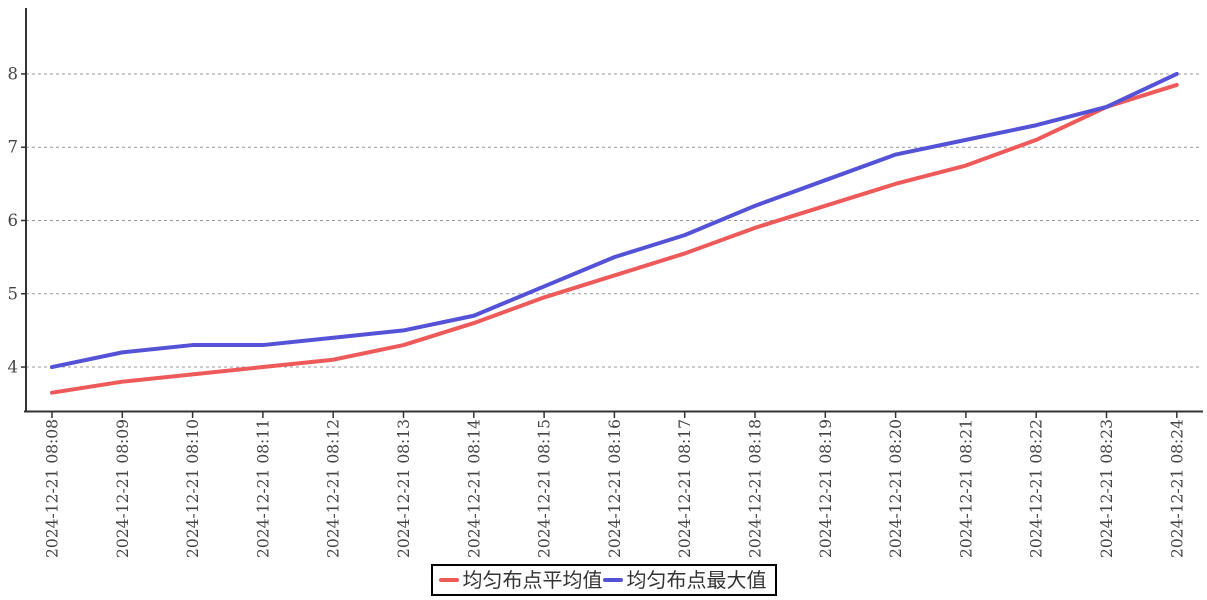 The width and height of the screenshot is (1207, 600). What do you see at coordinates (474, 488) in the screenshot?
I see `x-tick-label: 2024-12-21 08:14` at bounding box center [474, 488].